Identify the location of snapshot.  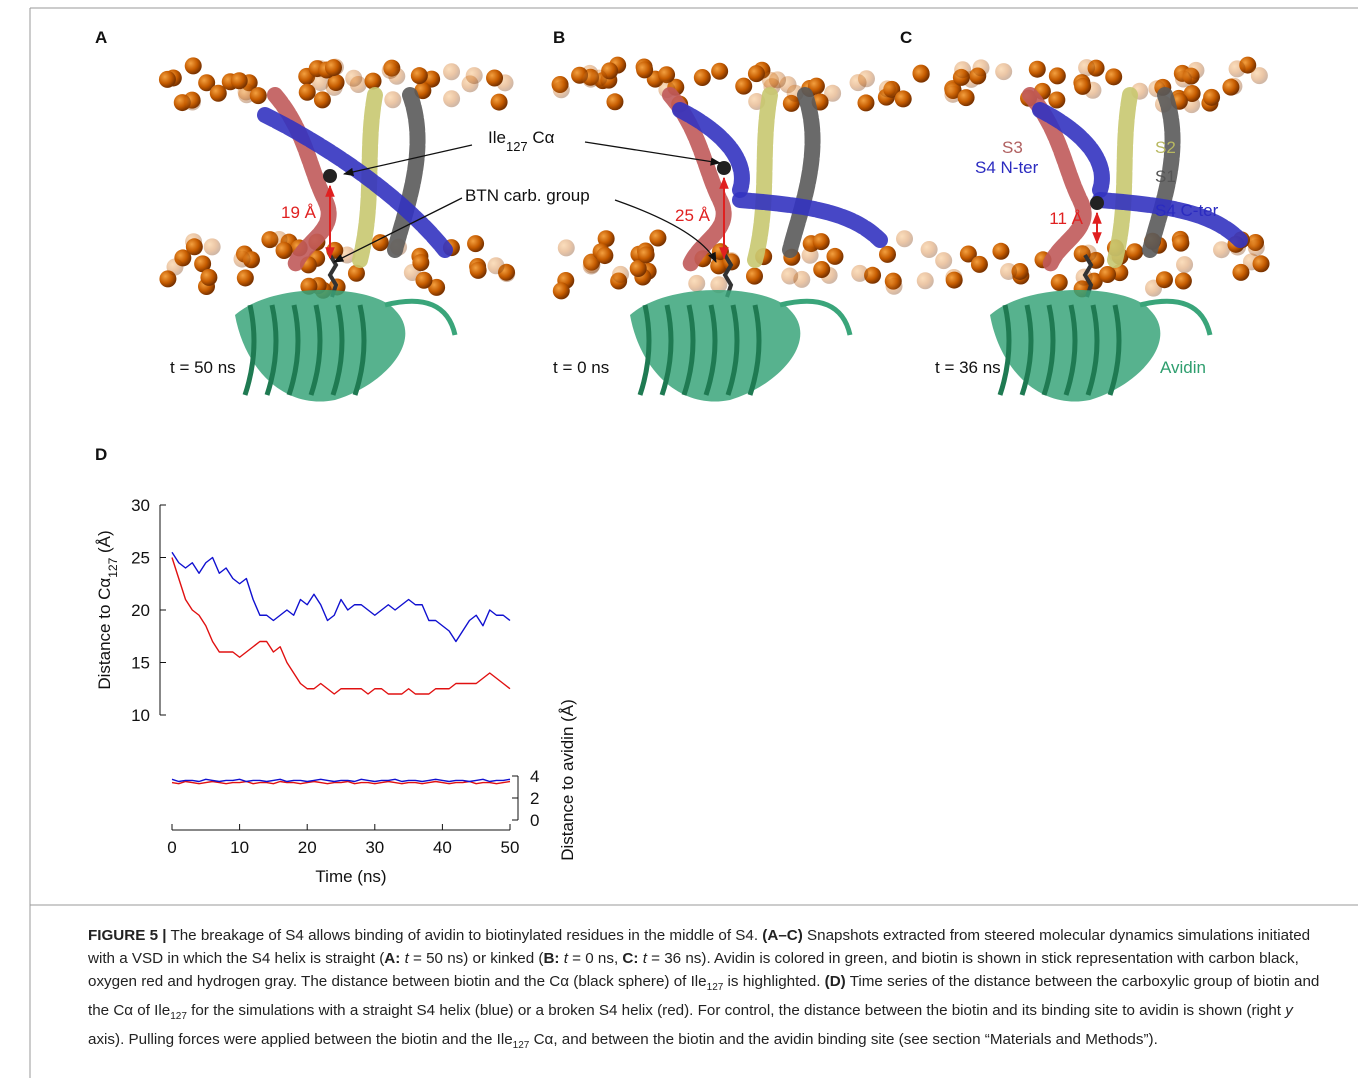
(732, 229).